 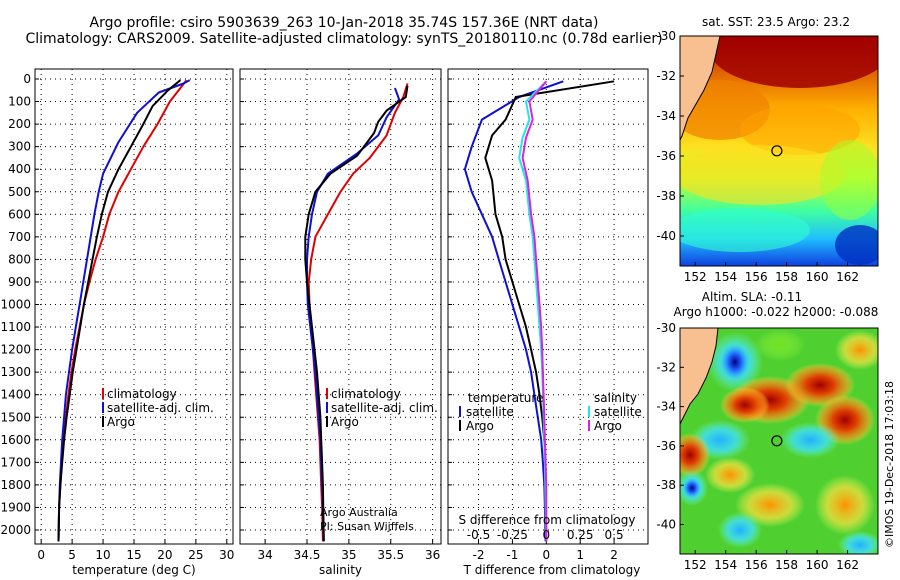 I want to click on x-tick-label: 34, so click(x=264, y=555).